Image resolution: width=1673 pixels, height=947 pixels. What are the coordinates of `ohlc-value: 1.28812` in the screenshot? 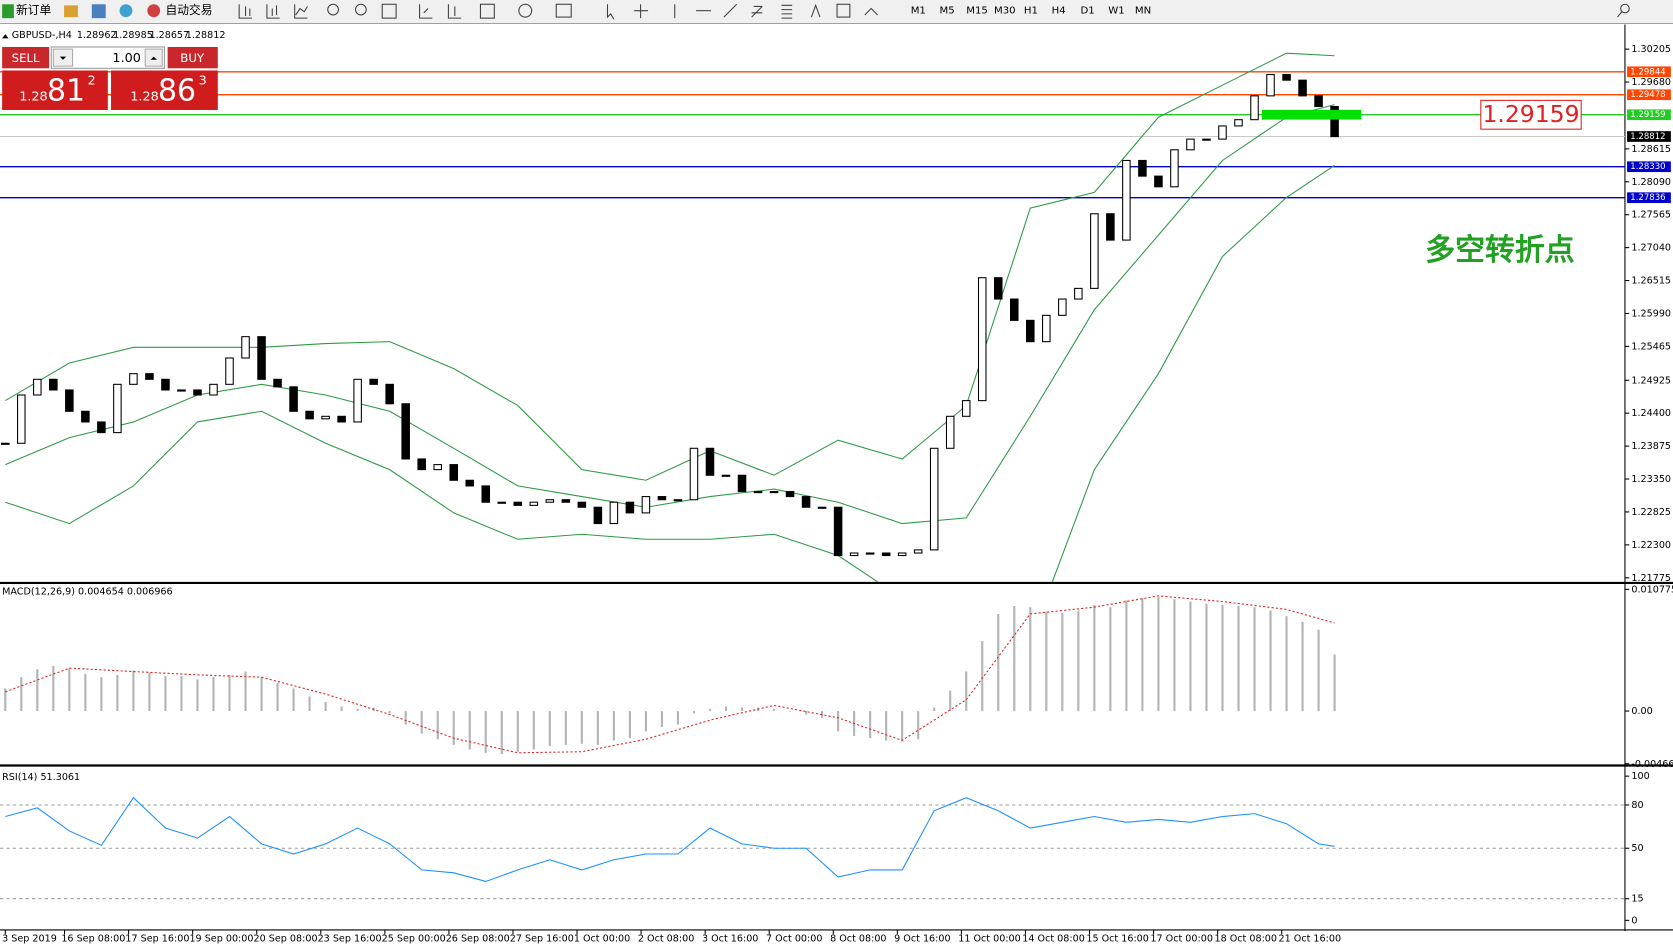 It's located at (206, 35).